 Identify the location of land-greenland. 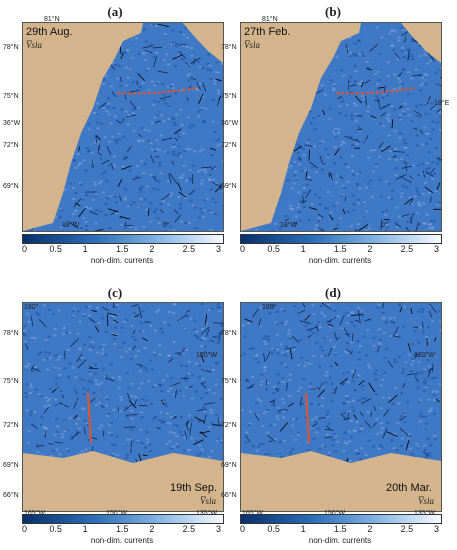
(301, 127).